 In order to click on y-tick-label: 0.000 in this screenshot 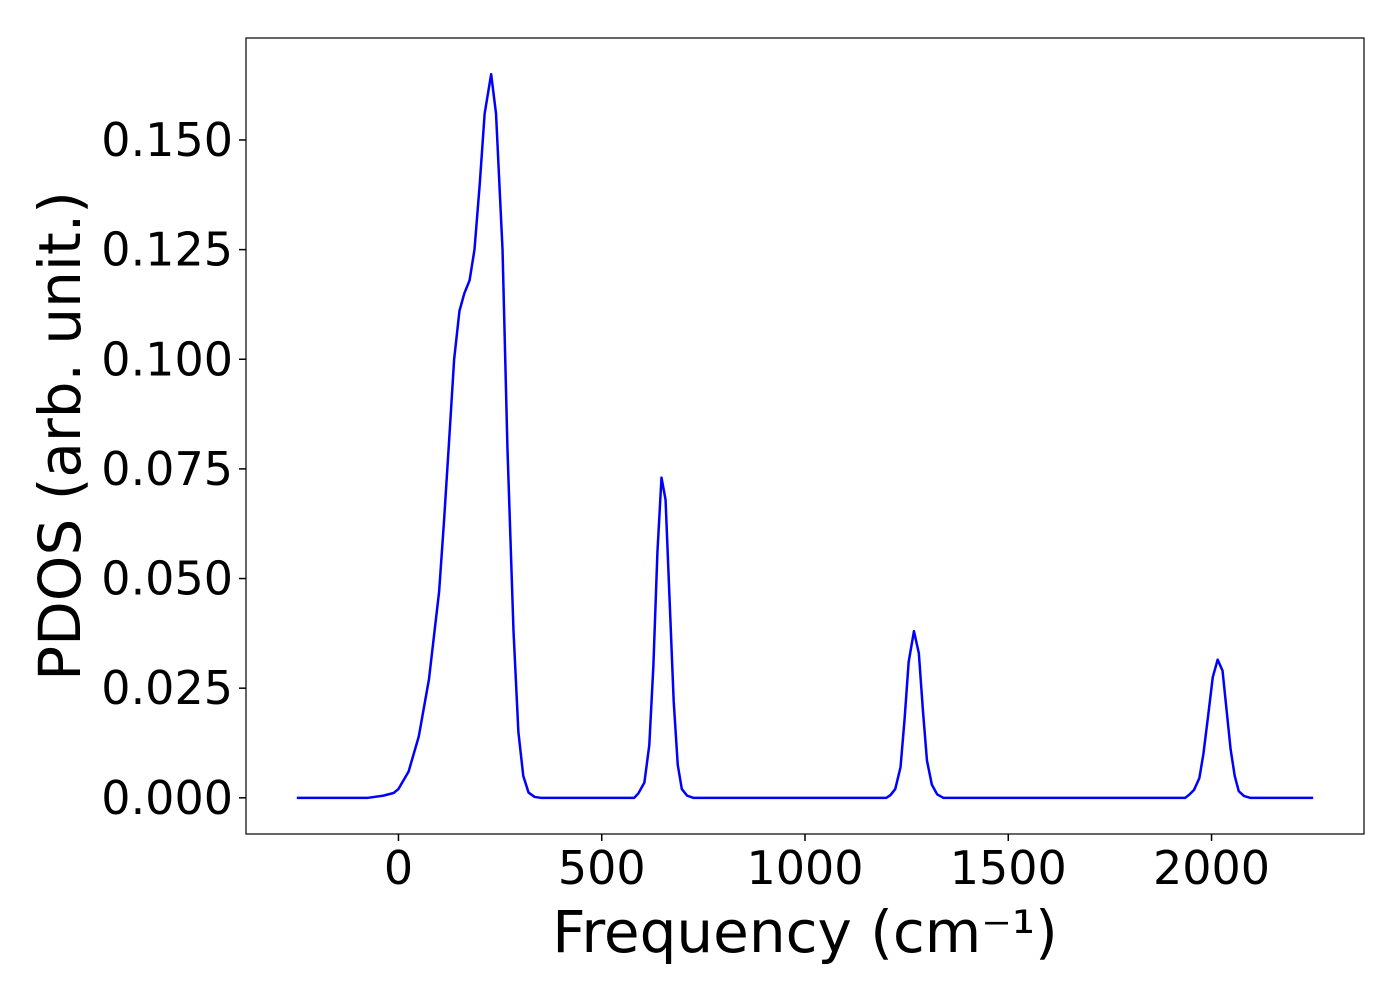, I will do `click(167, 798)`.